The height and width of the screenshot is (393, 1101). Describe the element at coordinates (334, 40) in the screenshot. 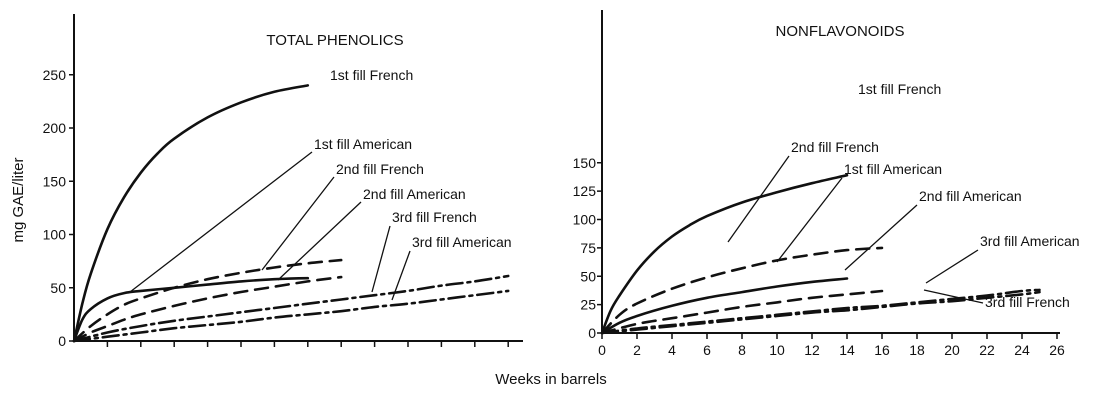

I see `chart-title: TOTAL PHENOLICS` at that location.